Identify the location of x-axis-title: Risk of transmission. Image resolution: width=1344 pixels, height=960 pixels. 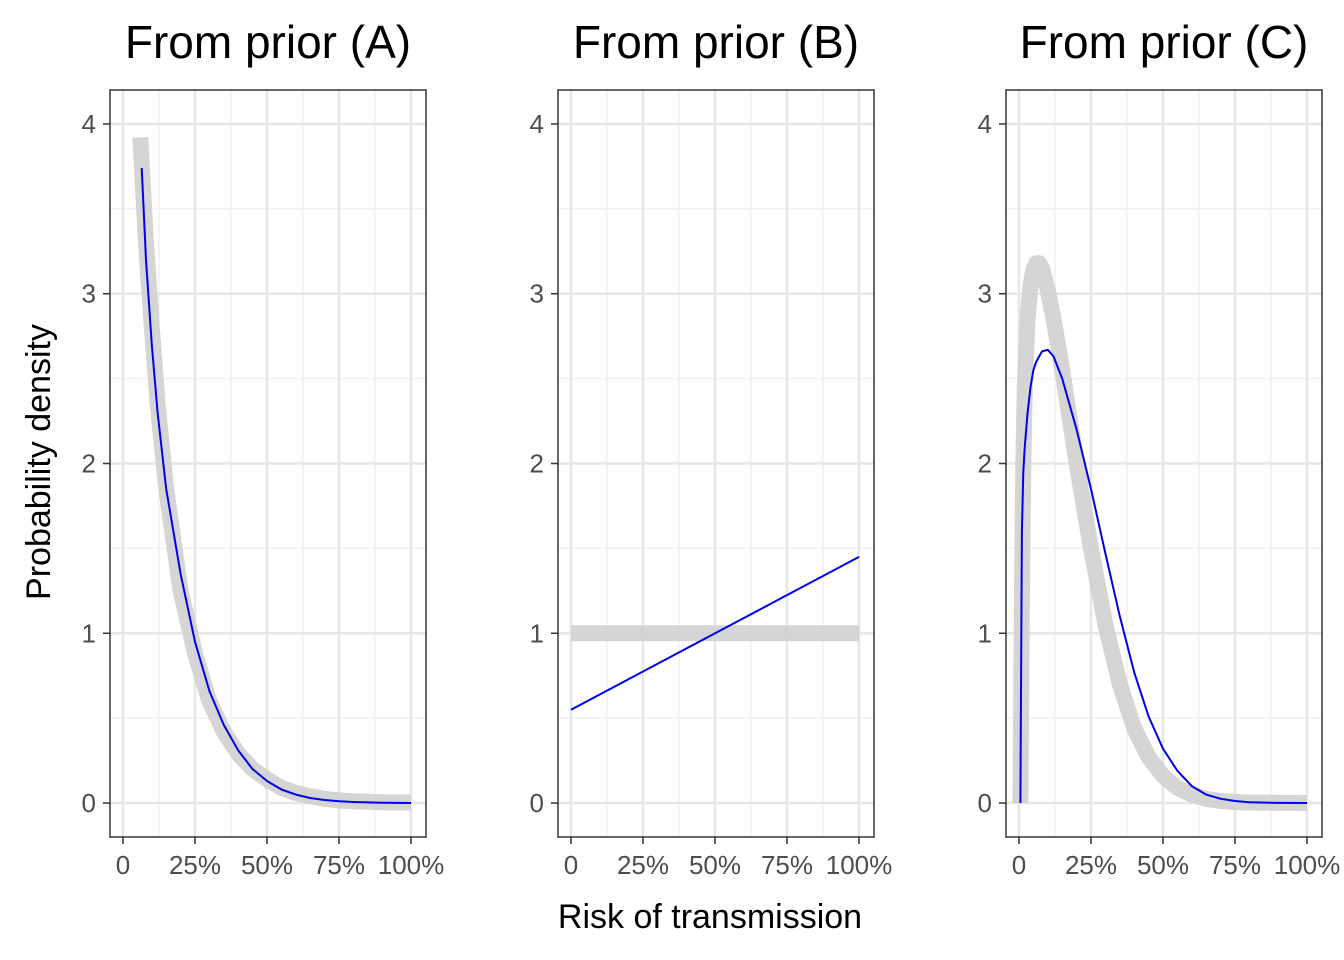
(710, 917).